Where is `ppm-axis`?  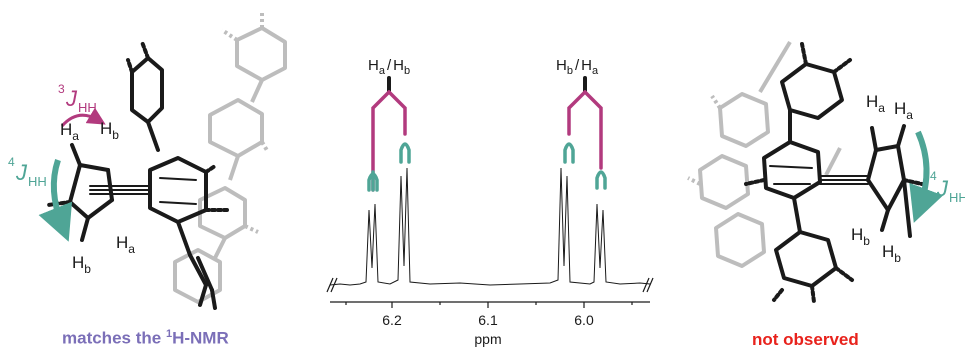
ppm-axis is located at coordinates (490, 304).